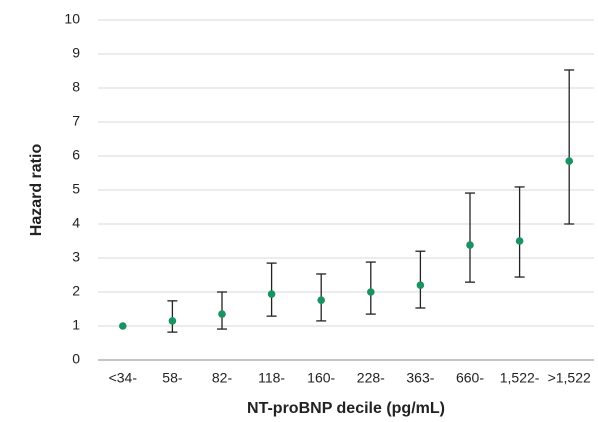 Image resolution: width=598 pixels, height=422 pixels. I want to click on y-tick-label: 6, so click(76, 155).